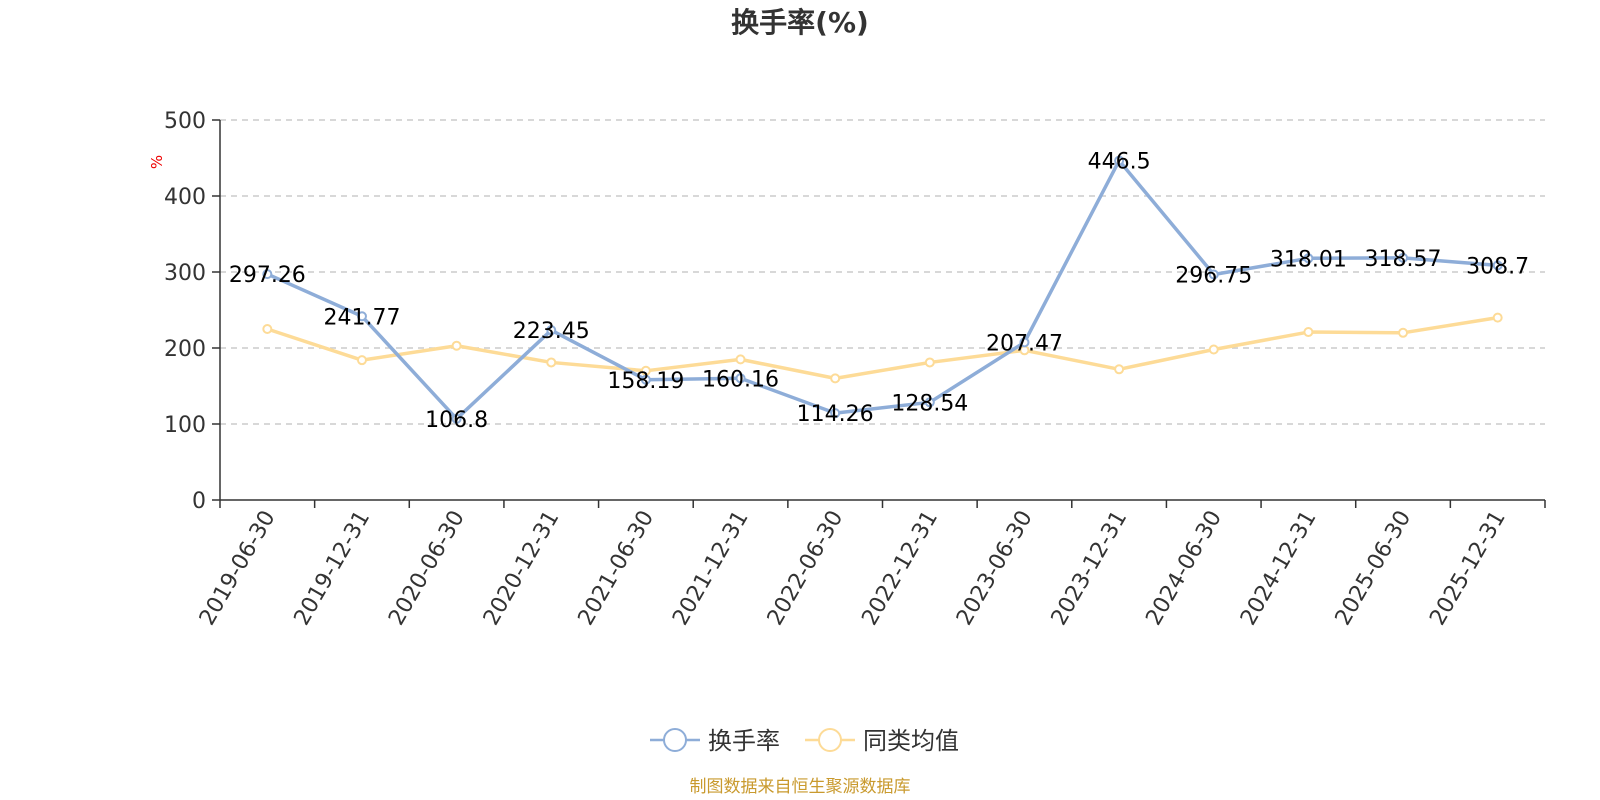 This screenshot has width=1600, height=800. I want to click on data-label: 128.54, so click(929, 403).